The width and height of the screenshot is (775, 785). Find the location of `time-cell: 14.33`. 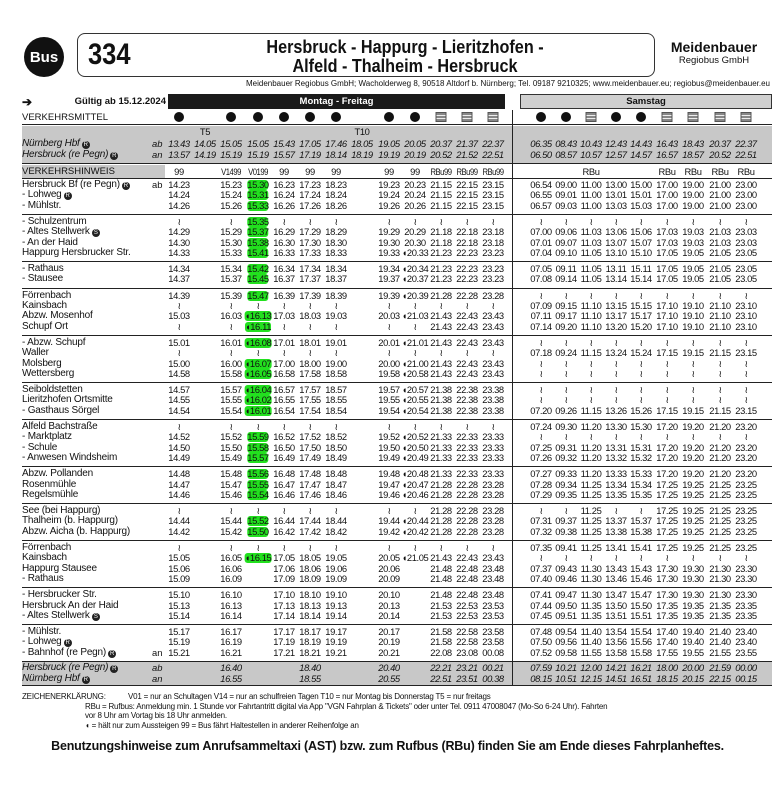

time-cell: 14.33 is located at coordinates (179, 252).